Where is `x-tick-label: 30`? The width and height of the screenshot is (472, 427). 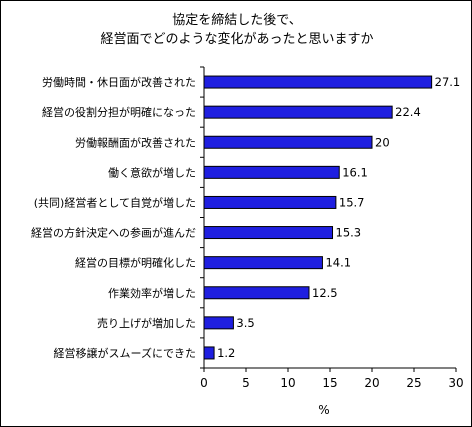 x-tick-label: 30 is located at coordinates (455, 383).